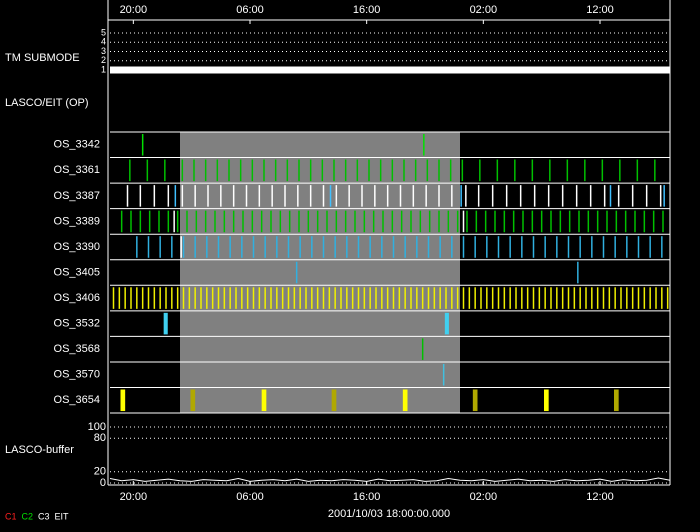 This screenshot has width=700, height=532. I want to click on row-label: OS_3570, so click(77, 375).